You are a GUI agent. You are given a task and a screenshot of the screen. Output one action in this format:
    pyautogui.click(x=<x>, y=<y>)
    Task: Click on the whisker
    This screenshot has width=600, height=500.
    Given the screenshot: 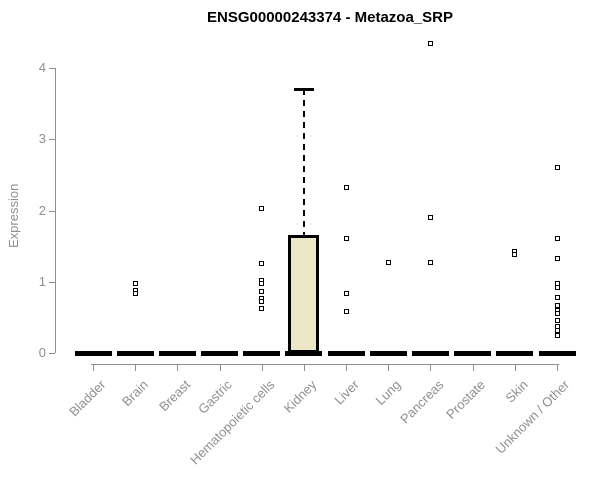 What is the action you would take?
    pyautogui.click(x=303, y=162)
    